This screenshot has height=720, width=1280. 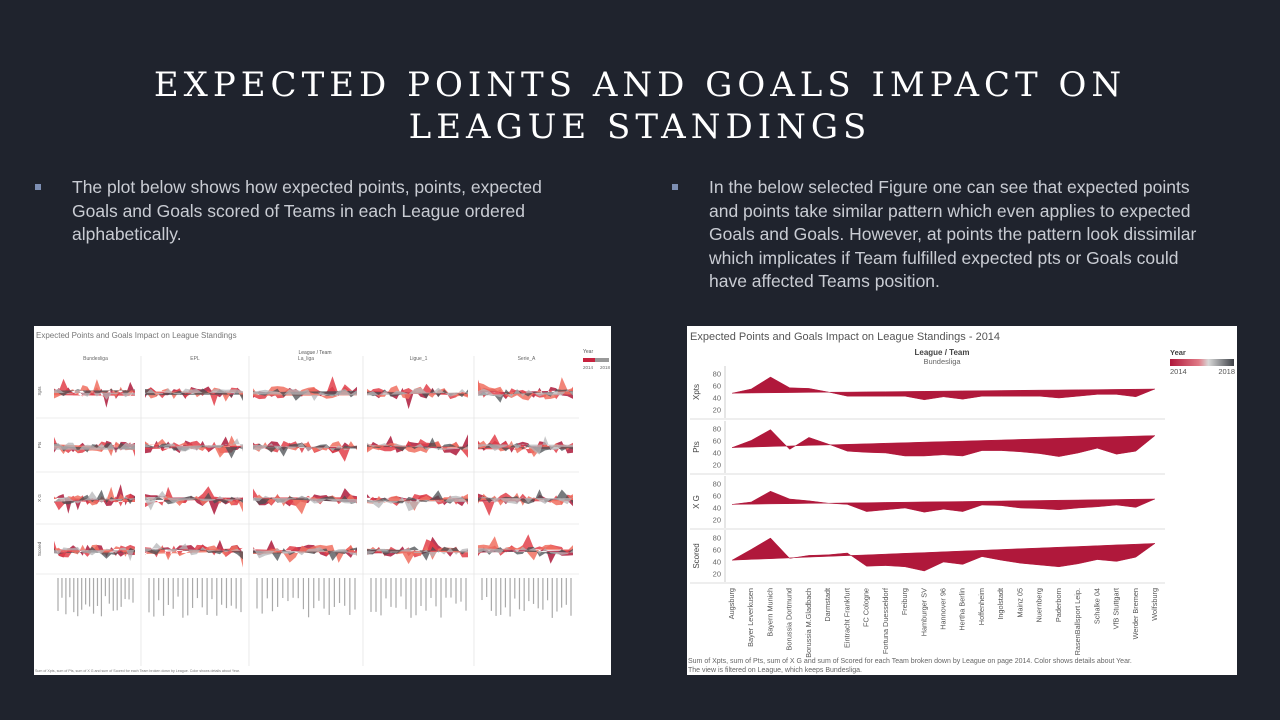 I want to click on x-tick-label: Fortuna Duesseldorf, so click(x=885, y=620).